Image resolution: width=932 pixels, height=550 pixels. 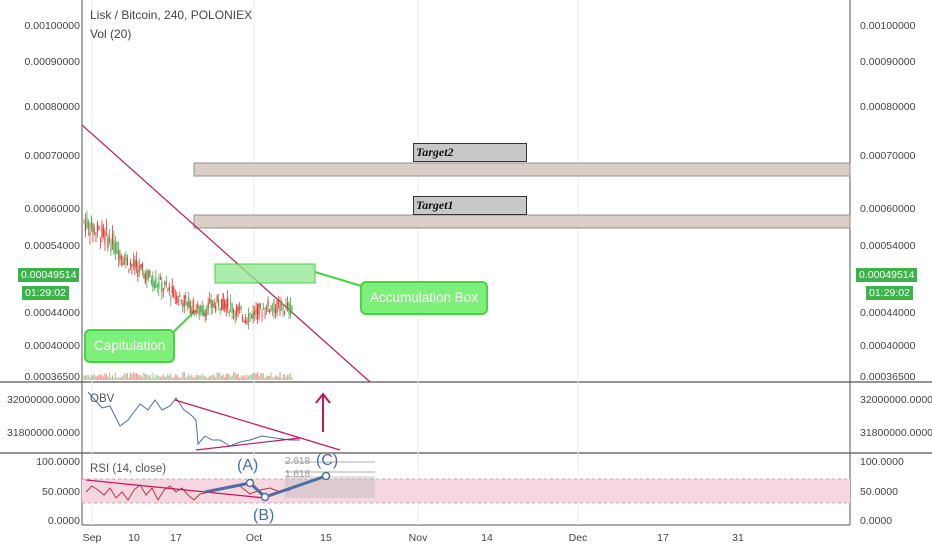 What do you see at coordinates (58, 462) in the screenshot?
I see `rsi-tick: 100.0000` at bounding box center [58, 462].